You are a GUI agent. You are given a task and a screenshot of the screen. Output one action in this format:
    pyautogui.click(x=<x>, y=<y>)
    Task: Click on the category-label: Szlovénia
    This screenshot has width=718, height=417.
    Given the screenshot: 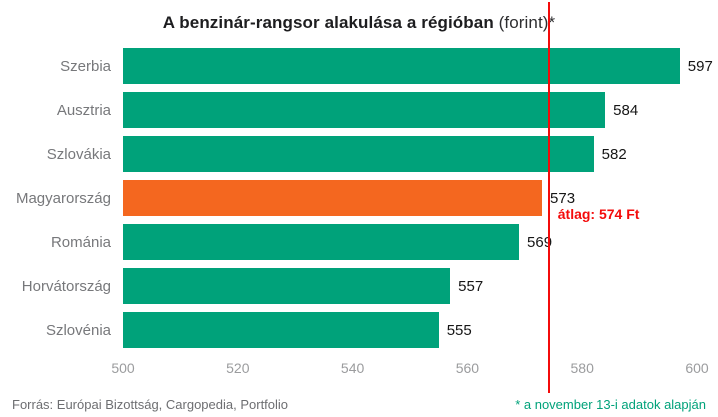 What is the action you would take?
    pyautogui.click(x=78, y=330)
    